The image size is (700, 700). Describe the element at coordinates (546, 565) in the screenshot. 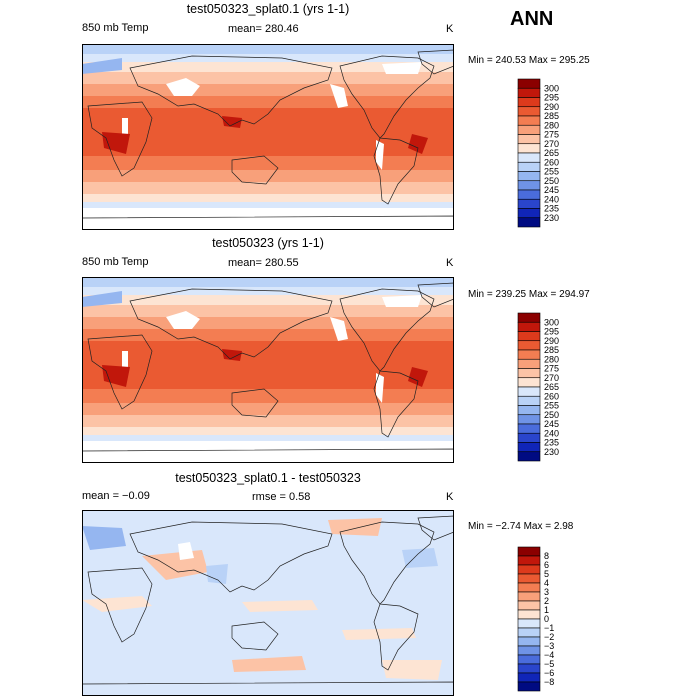

I see `colorbar-tick-label: 6` at that location.